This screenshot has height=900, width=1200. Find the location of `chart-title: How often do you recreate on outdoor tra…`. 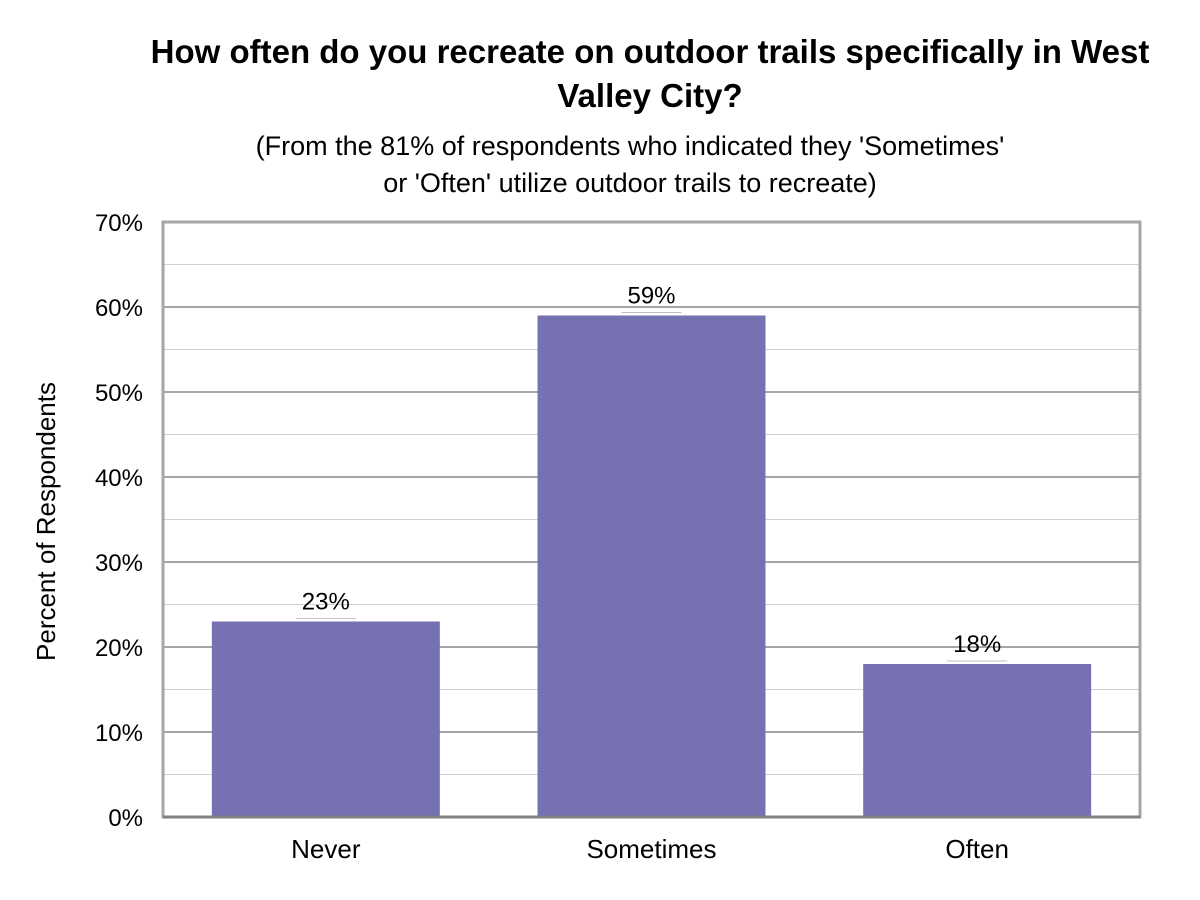

chart-title: How often do you recreate on outdoor tra… is located at coordinates (650, 73).